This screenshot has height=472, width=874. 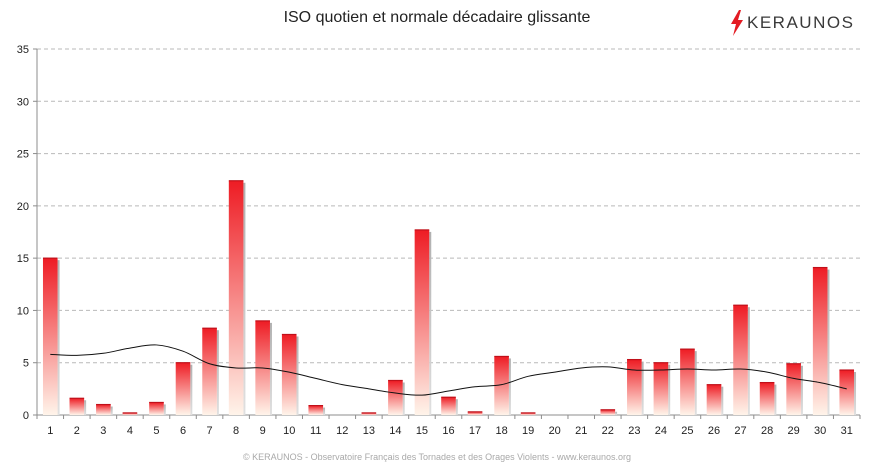 What do you see at coordinates (555, 431) in the screenshot?
I see `x-tick-label: 20` at bounding box center [555, 431].